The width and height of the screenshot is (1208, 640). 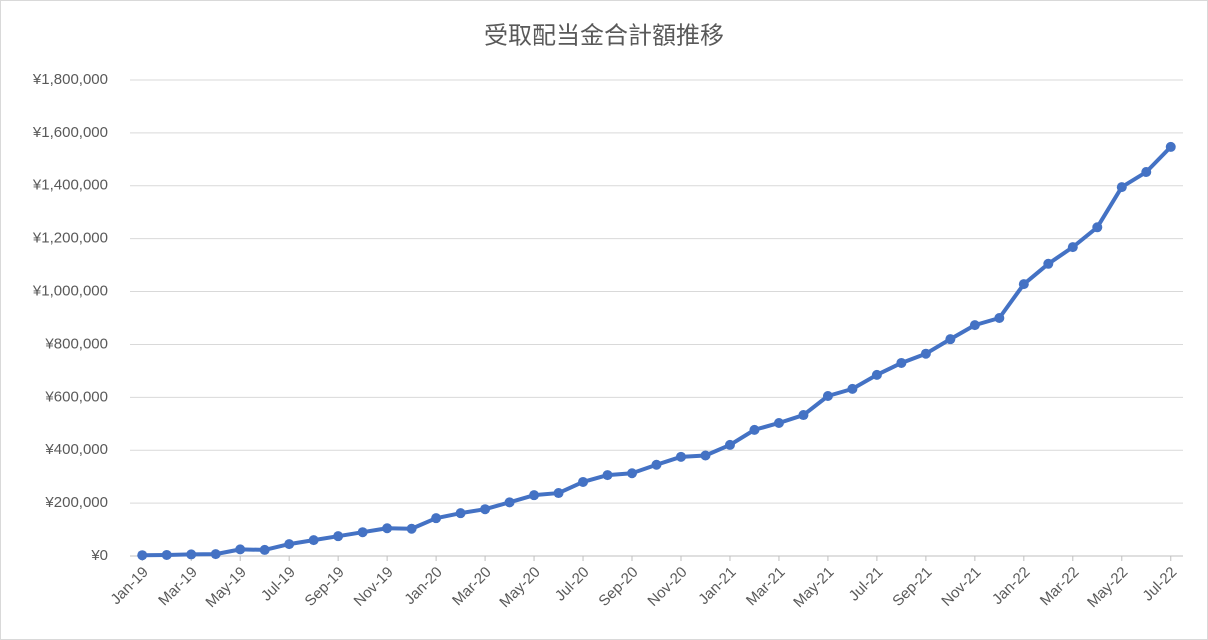 I want to click on y-tick-label: ¥600,000, so click(x=76, y=396).